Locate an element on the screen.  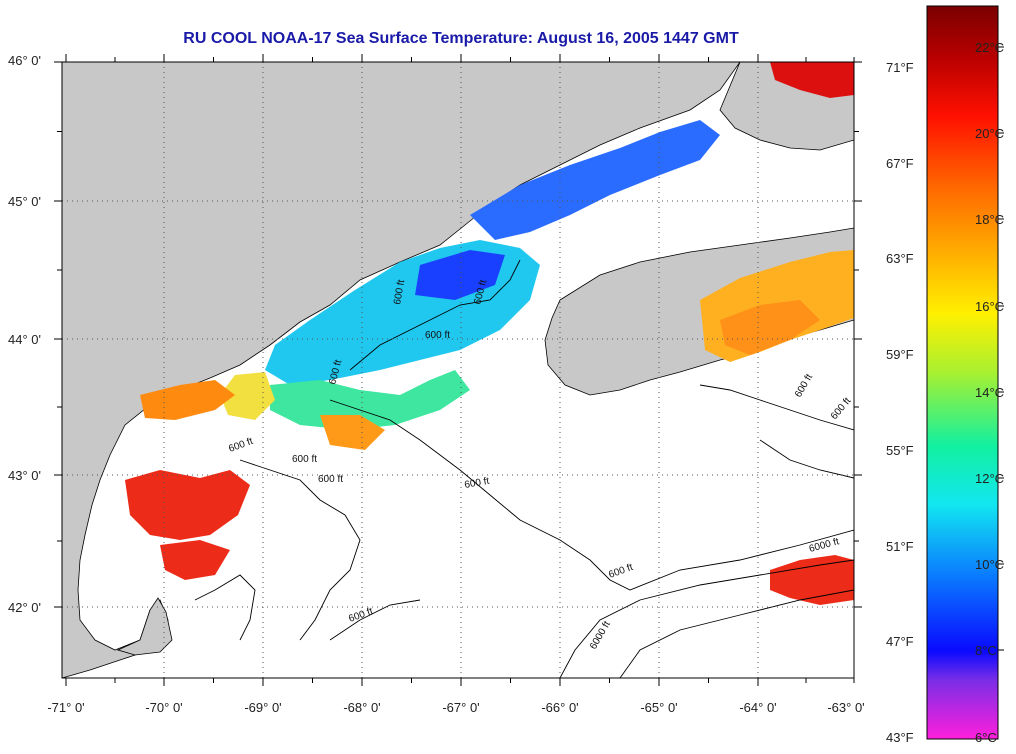
celsius-label: 20°C is located at coordinates (990, 133).